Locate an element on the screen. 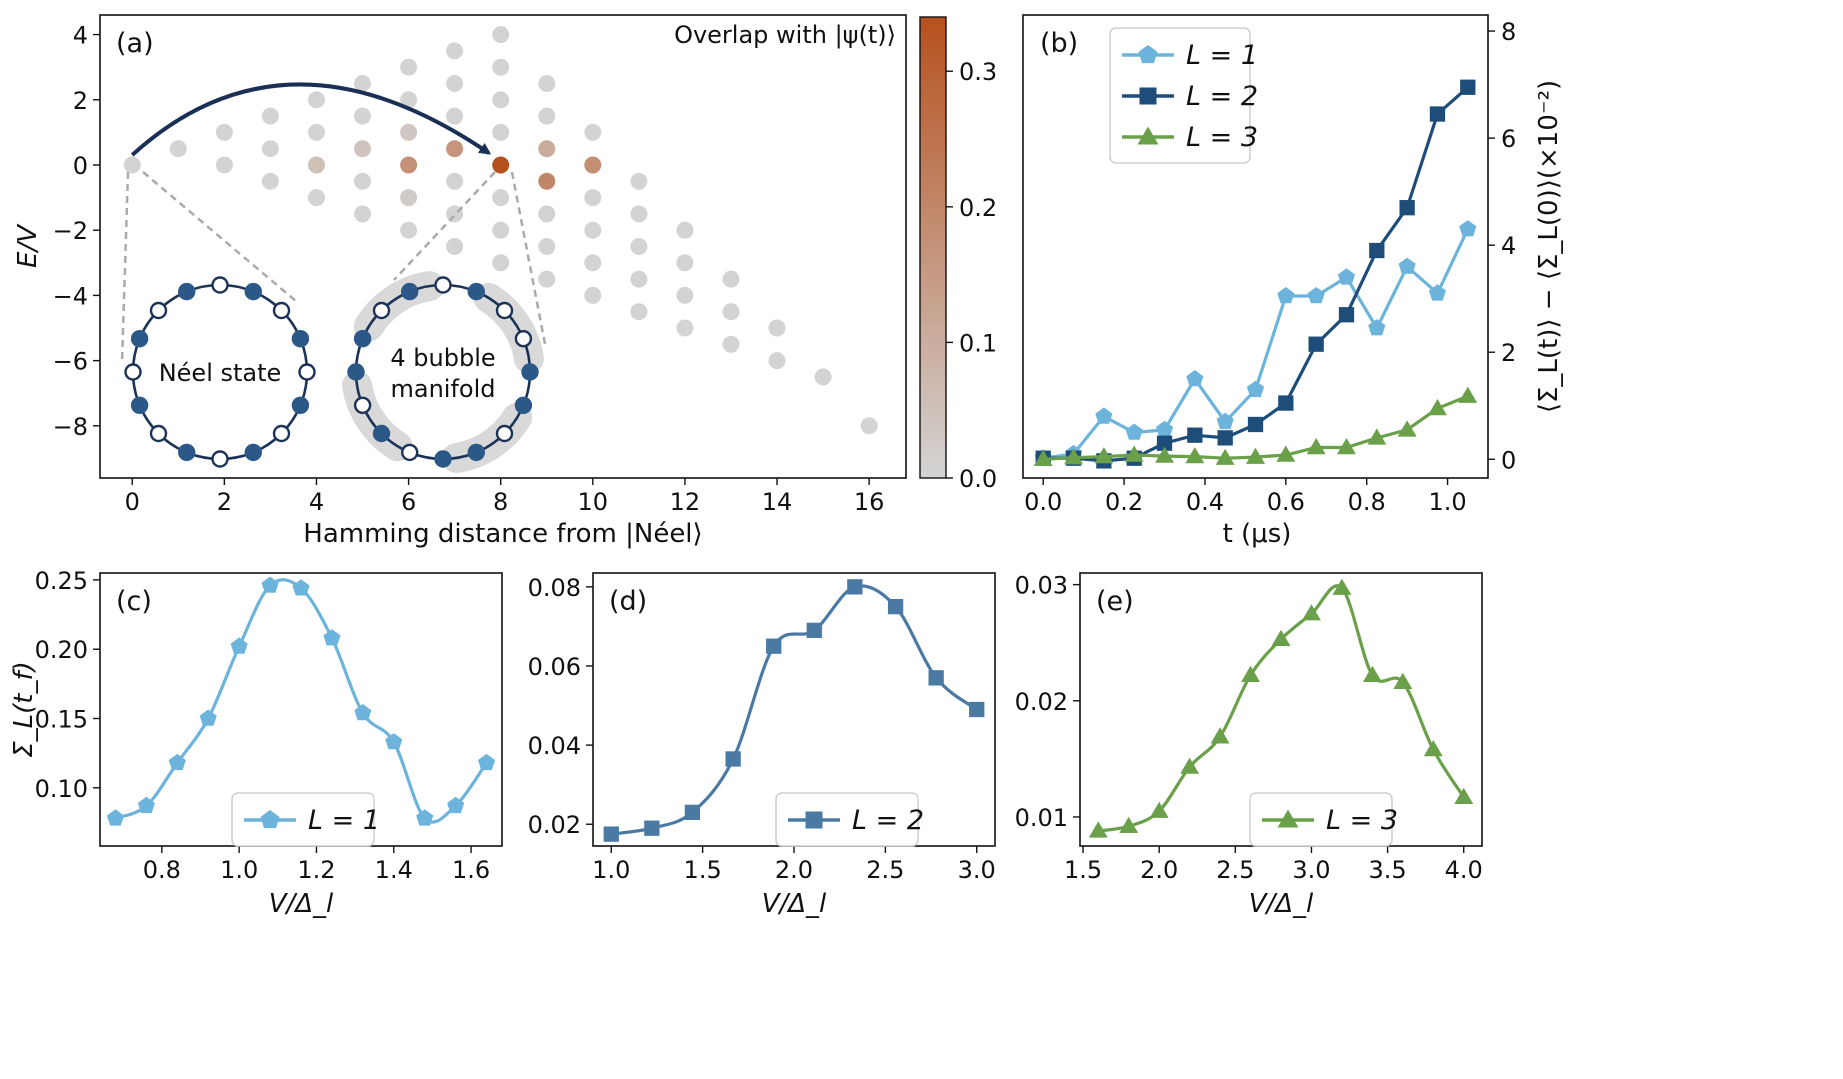  x-tick-label: 1.0 is located at coordinates (1447, 502).